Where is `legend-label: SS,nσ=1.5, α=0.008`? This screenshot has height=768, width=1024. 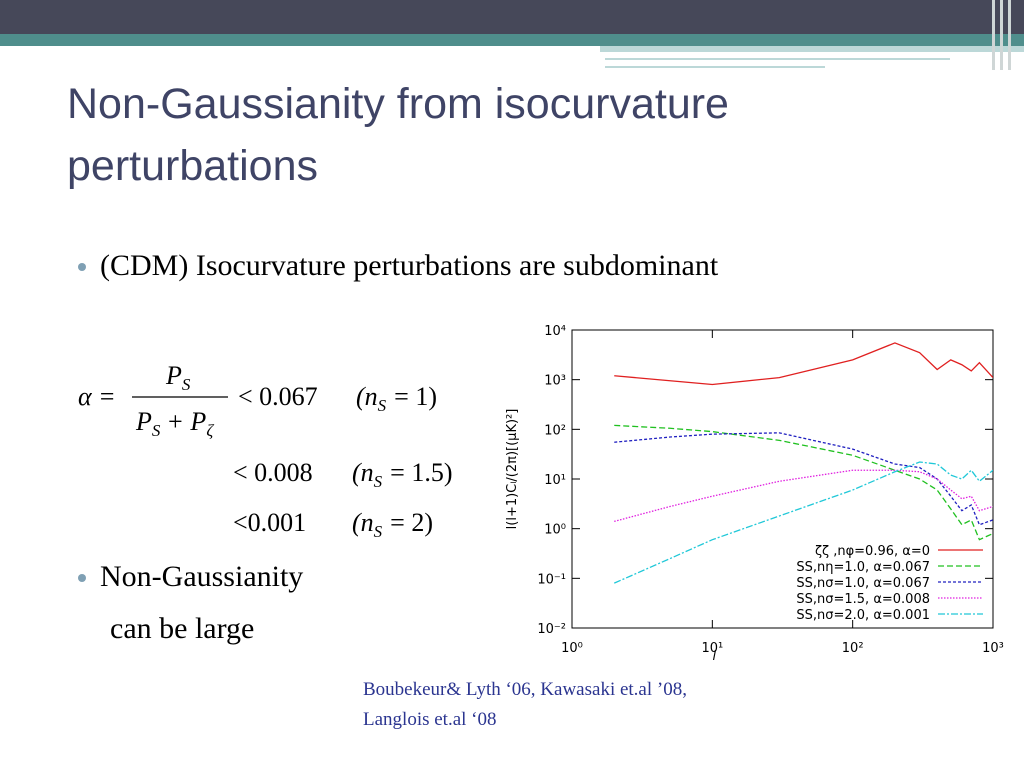
legend-label: SS,nσ=1.5, α=0.008 is located at coordinates (863, 599).